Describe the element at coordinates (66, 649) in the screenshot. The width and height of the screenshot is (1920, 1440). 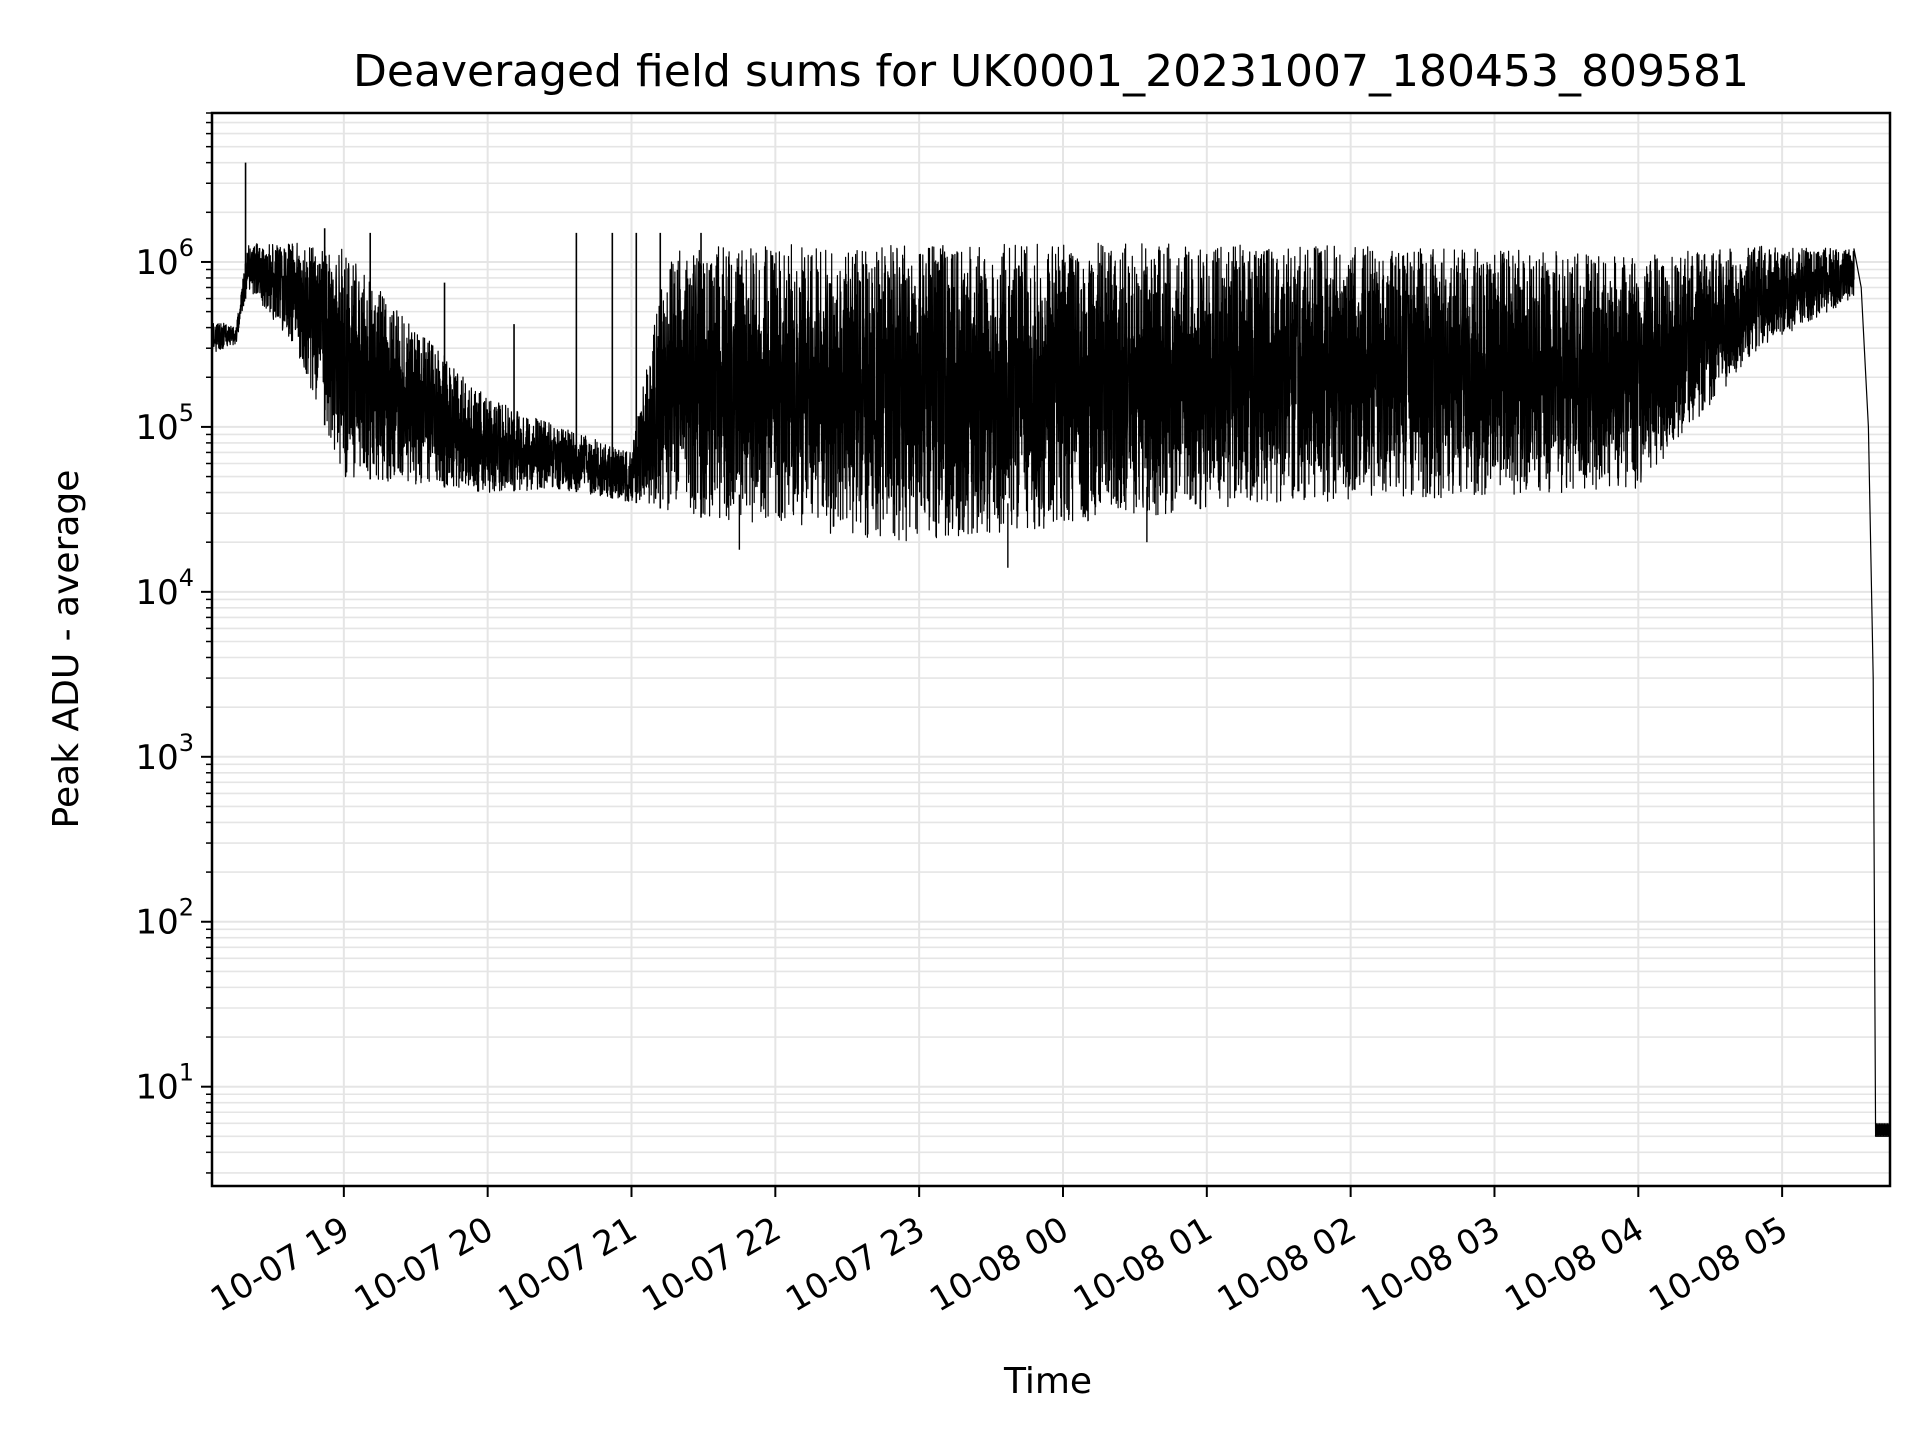
I see `y-axis-label: Peak ADU - average` at that location.